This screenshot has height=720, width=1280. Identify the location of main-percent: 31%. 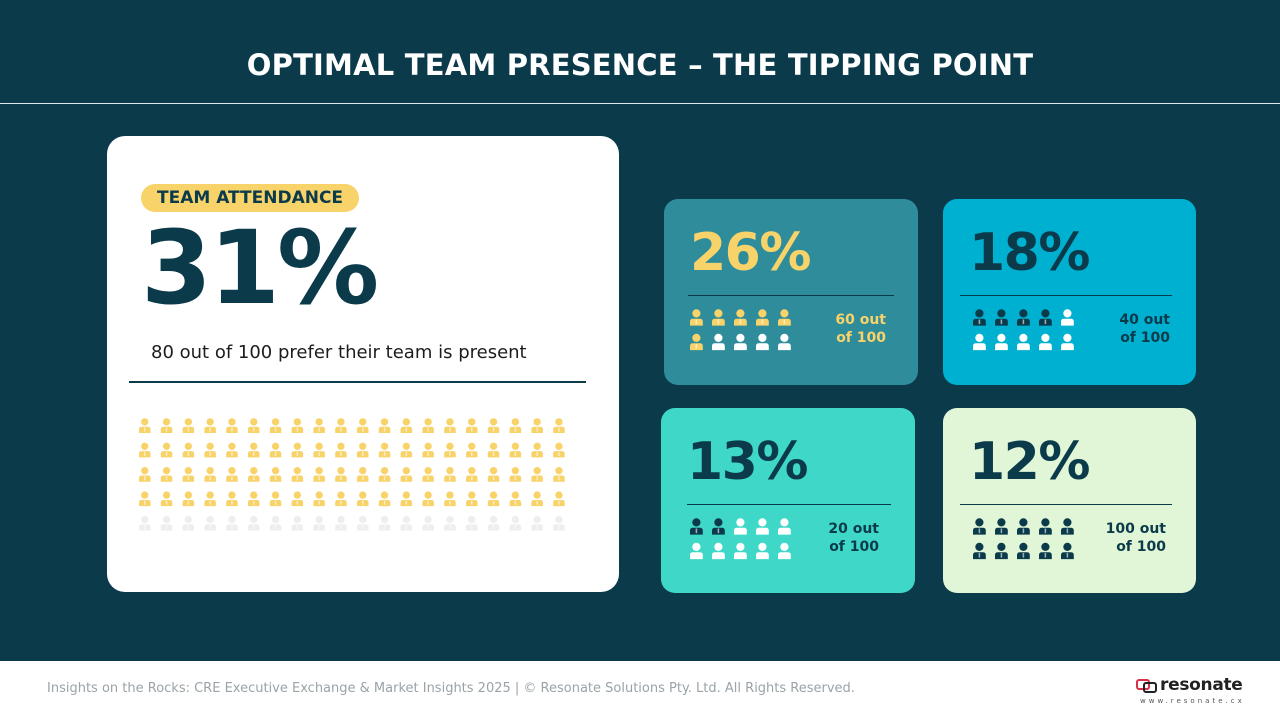
(260, 268).